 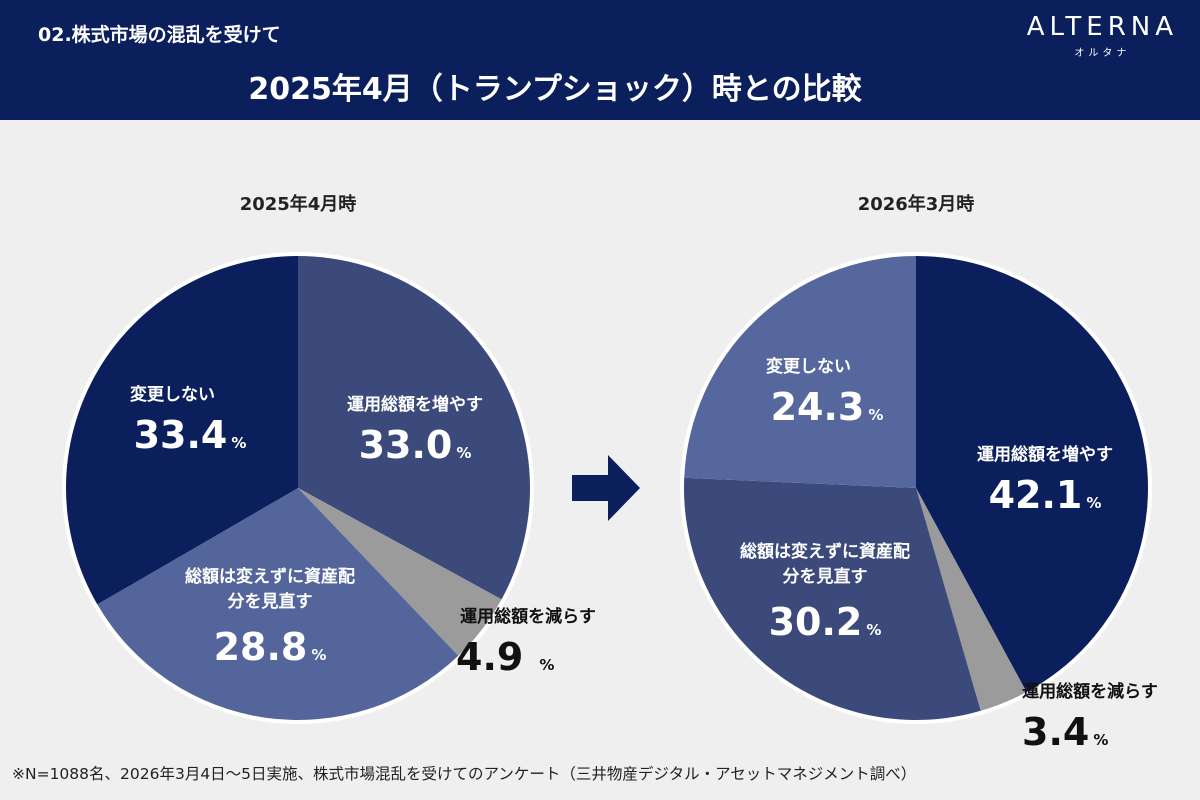 What do you see at coordinates (526, 643) in the screenshot?
I see `label-2025-decrease: 運用総額を減らす 4.9%` at bounding box center [526, 643].